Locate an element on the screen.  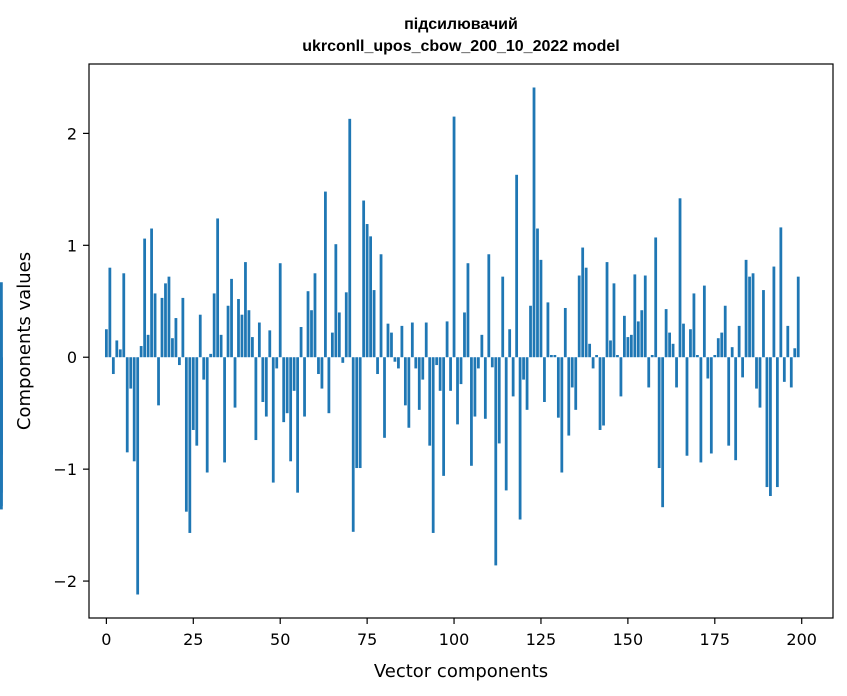
x-tick-label: 25 is located at coordinates (193, 639).